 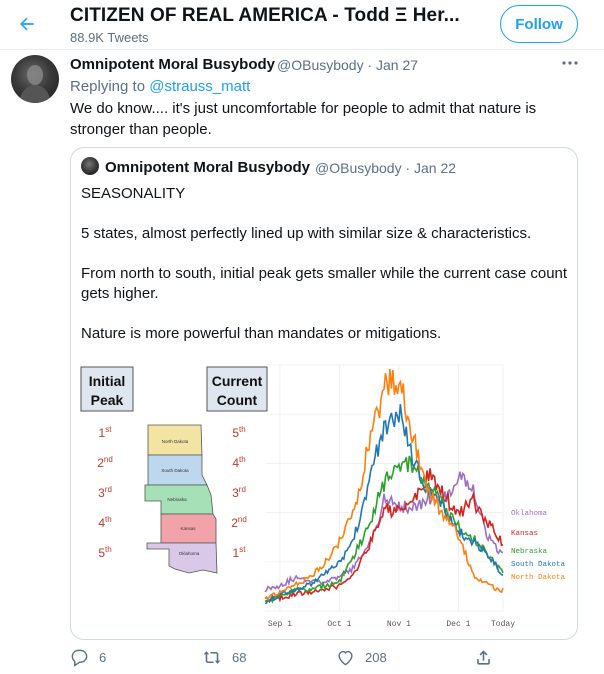 I want to click on like-button: 208, so click(x=361, y=657).